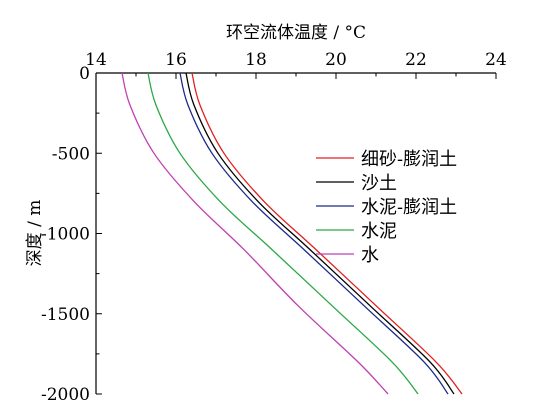 Image resolution: width=550 pixels, height=410 pixels. I want to click on y-tick-label: -2000, so click(65, 395).